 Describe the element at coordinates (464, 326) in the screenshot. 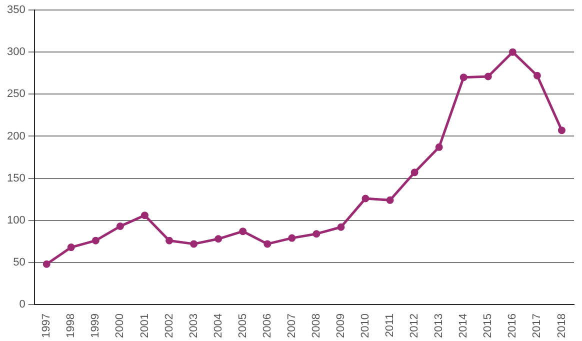

I see `x-tick-label: 2014` at that location.